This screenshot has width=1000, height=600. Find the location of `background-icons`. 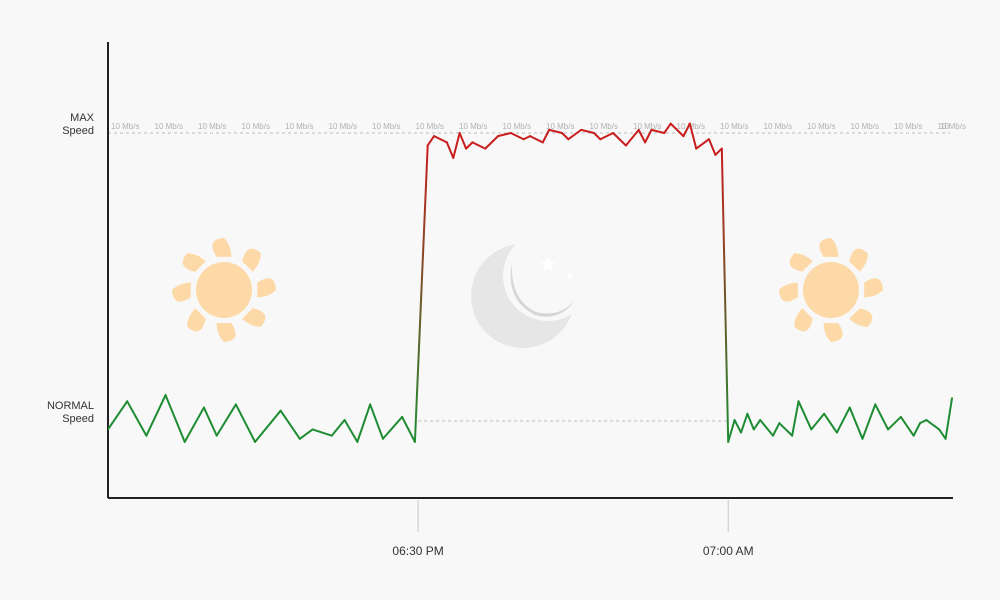

background-icons is located at coordinates (527, 289).